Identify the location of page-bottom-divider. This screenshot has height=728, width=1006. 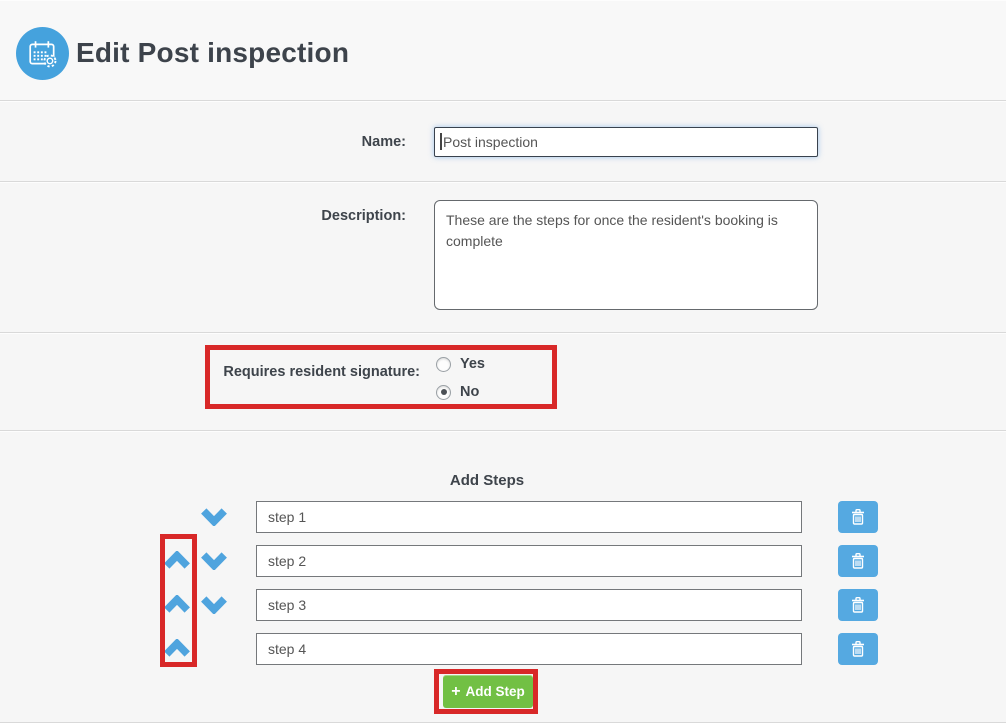
(503, 725).